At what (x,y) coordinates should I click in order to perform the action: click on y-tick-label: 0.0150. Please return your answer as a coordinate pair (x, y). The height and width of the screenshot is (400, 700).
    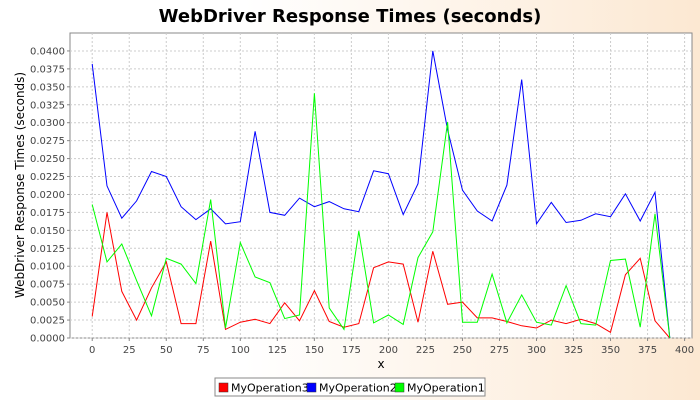
    Looking at the image, I should click on (47, 231).